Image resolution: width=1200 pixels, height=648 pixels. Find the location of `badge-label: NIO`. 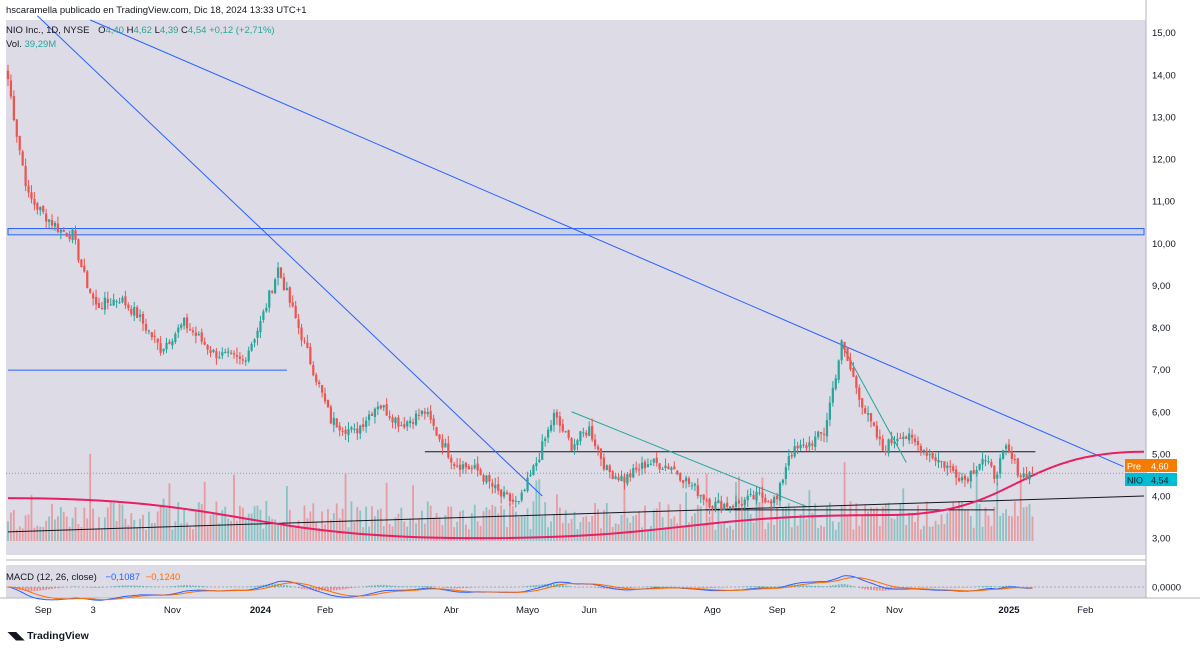

badge-label: NIO is located at coordinates (1135, 481).